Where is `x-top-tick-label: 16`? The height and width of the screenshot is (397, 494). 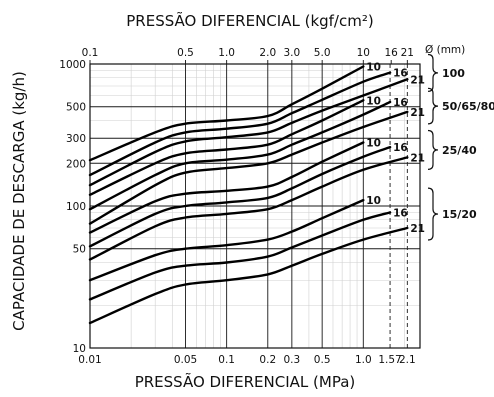
x-top-tick-label: 16 is located at coordinates (391, 53).